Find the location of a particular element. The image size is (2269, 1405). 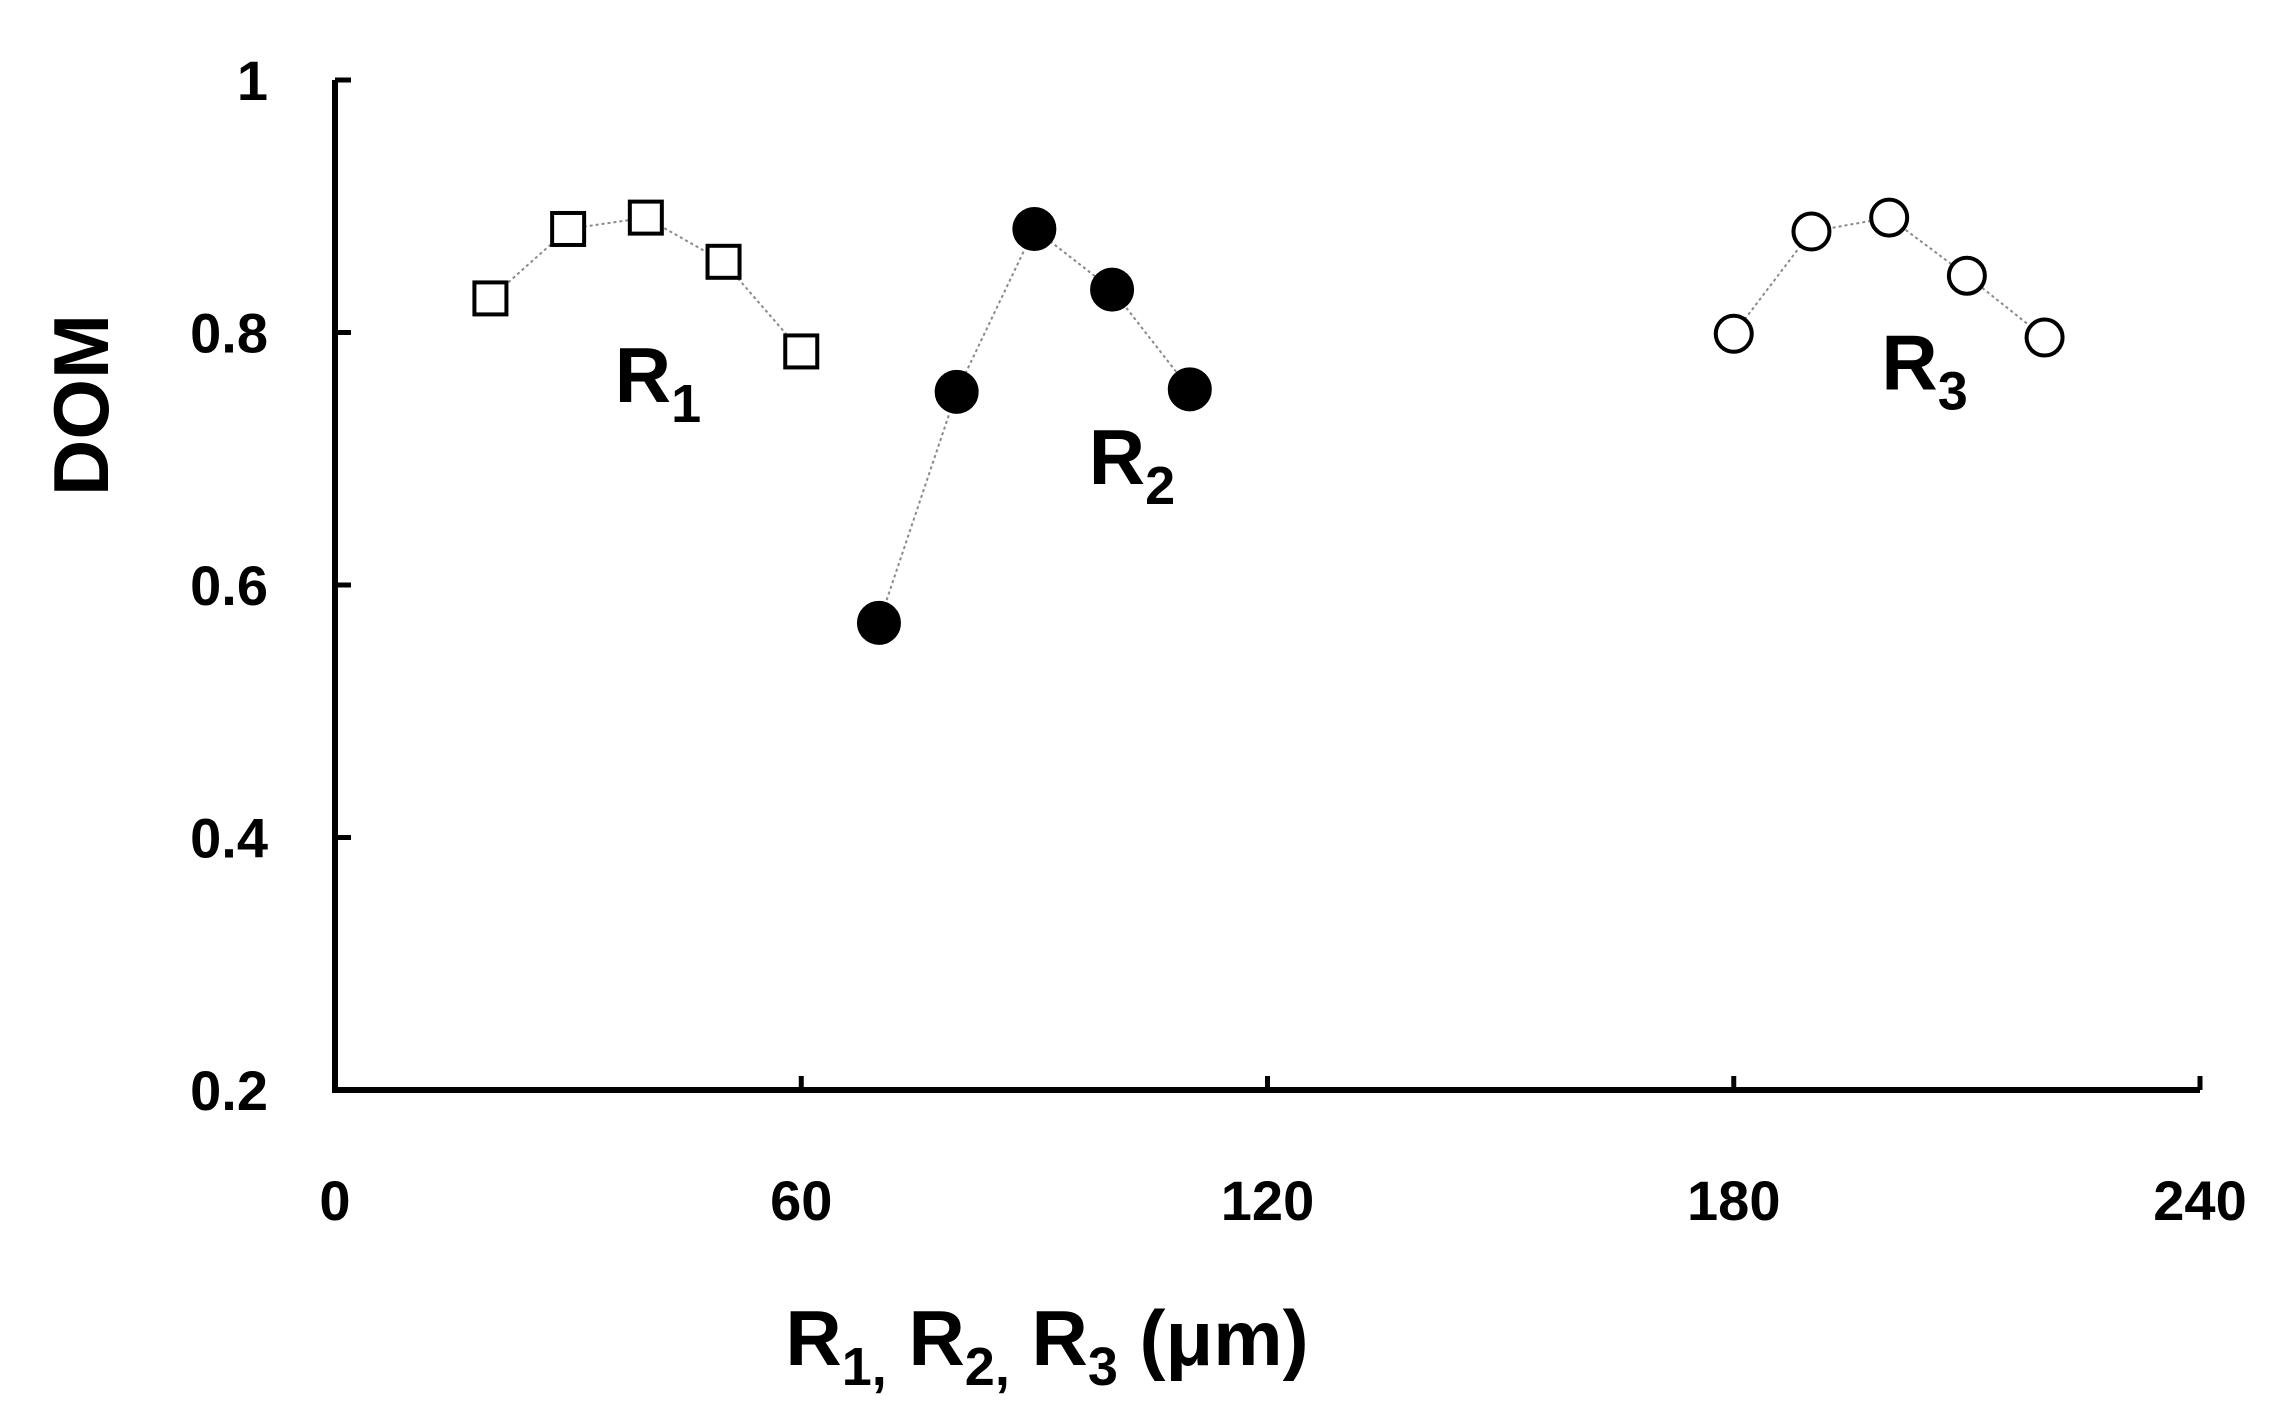

y-tick-label: 0.4 is located at coordinates (229, 838).